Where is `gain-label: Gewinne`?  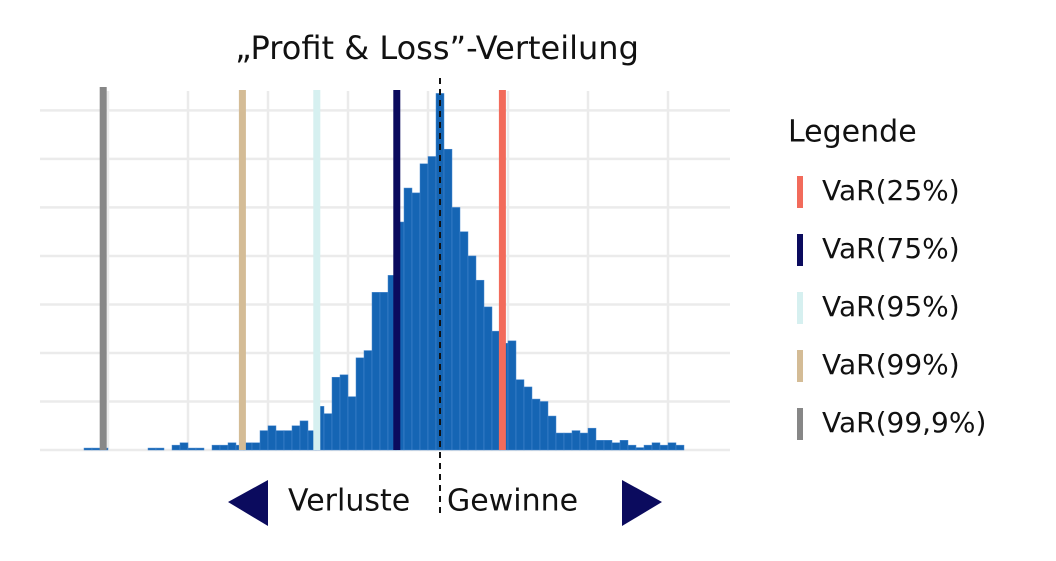
gain-label: Gewinne is located at coordinates (512, 501).